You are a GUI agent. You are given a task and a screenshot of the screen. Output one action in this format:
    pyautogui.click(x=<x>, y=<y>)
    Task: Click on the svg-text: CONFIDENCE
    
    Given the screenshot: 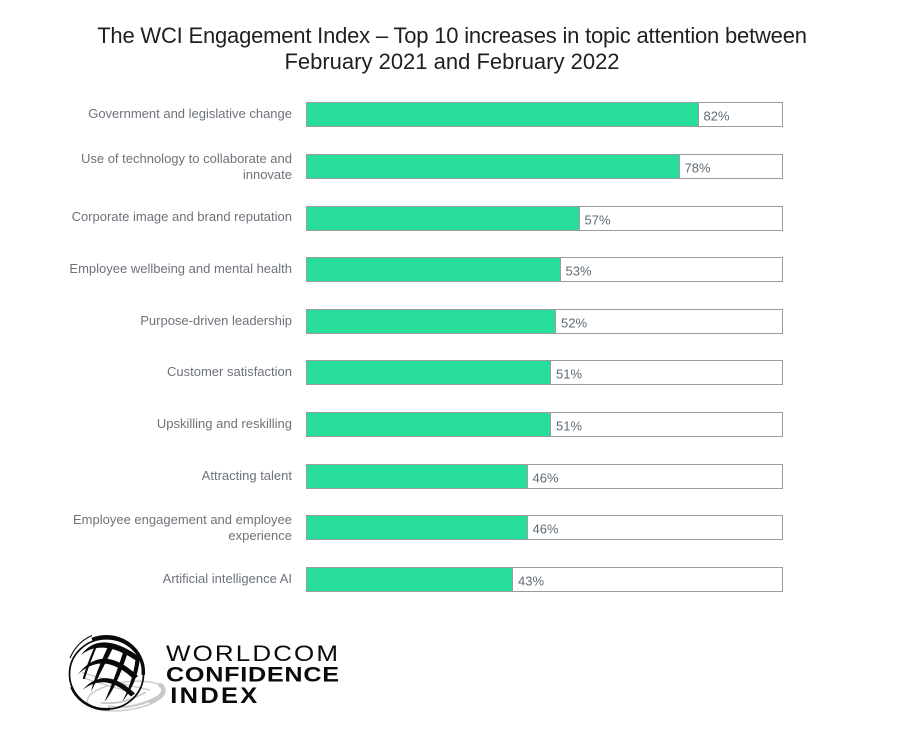 What is the action you would take?
    pyautogui.click(x=253, y=674)
    